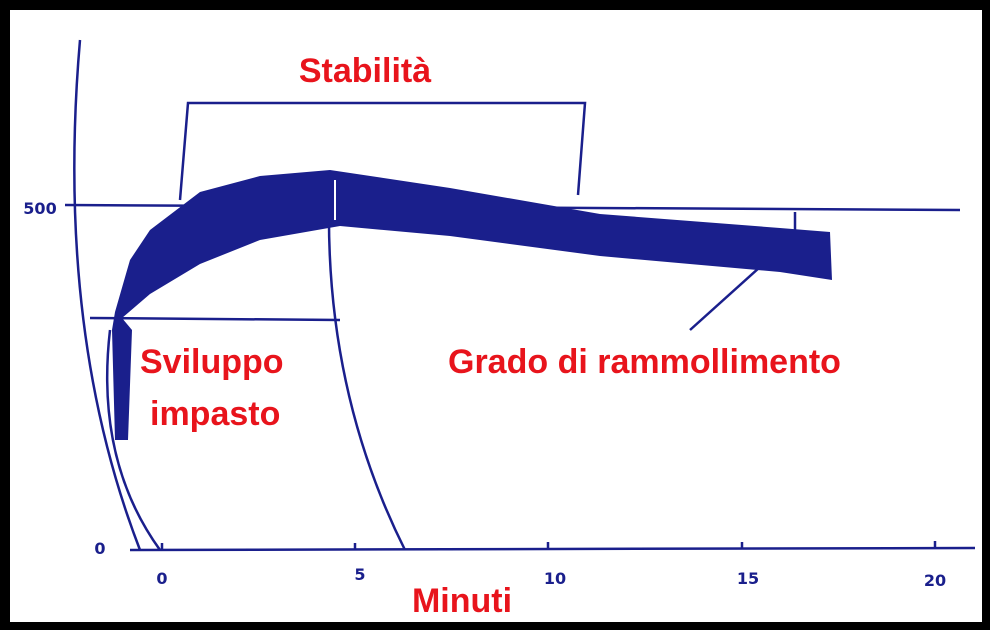 This screenshot has width=990, height=630. Describe the element at coordinates (133, 440) in the screenshot. I see `arc-start` at that location.